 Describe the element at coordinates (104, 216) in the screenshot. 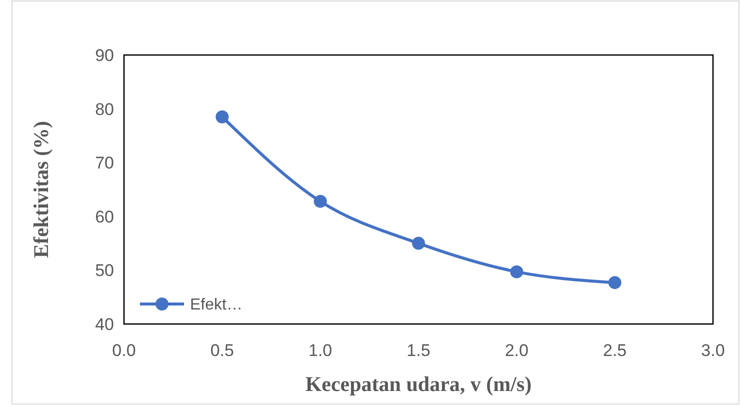

I see `y-tick-label: 60` at that location.